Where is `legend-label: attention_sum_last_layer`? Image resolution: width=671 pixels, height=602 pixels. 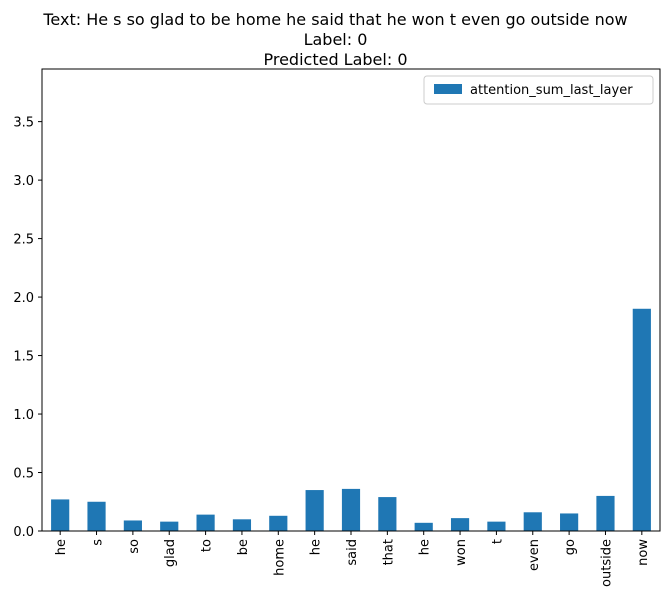 legend-label: attention_sum_last_layer is located at coordinates (551, 90).